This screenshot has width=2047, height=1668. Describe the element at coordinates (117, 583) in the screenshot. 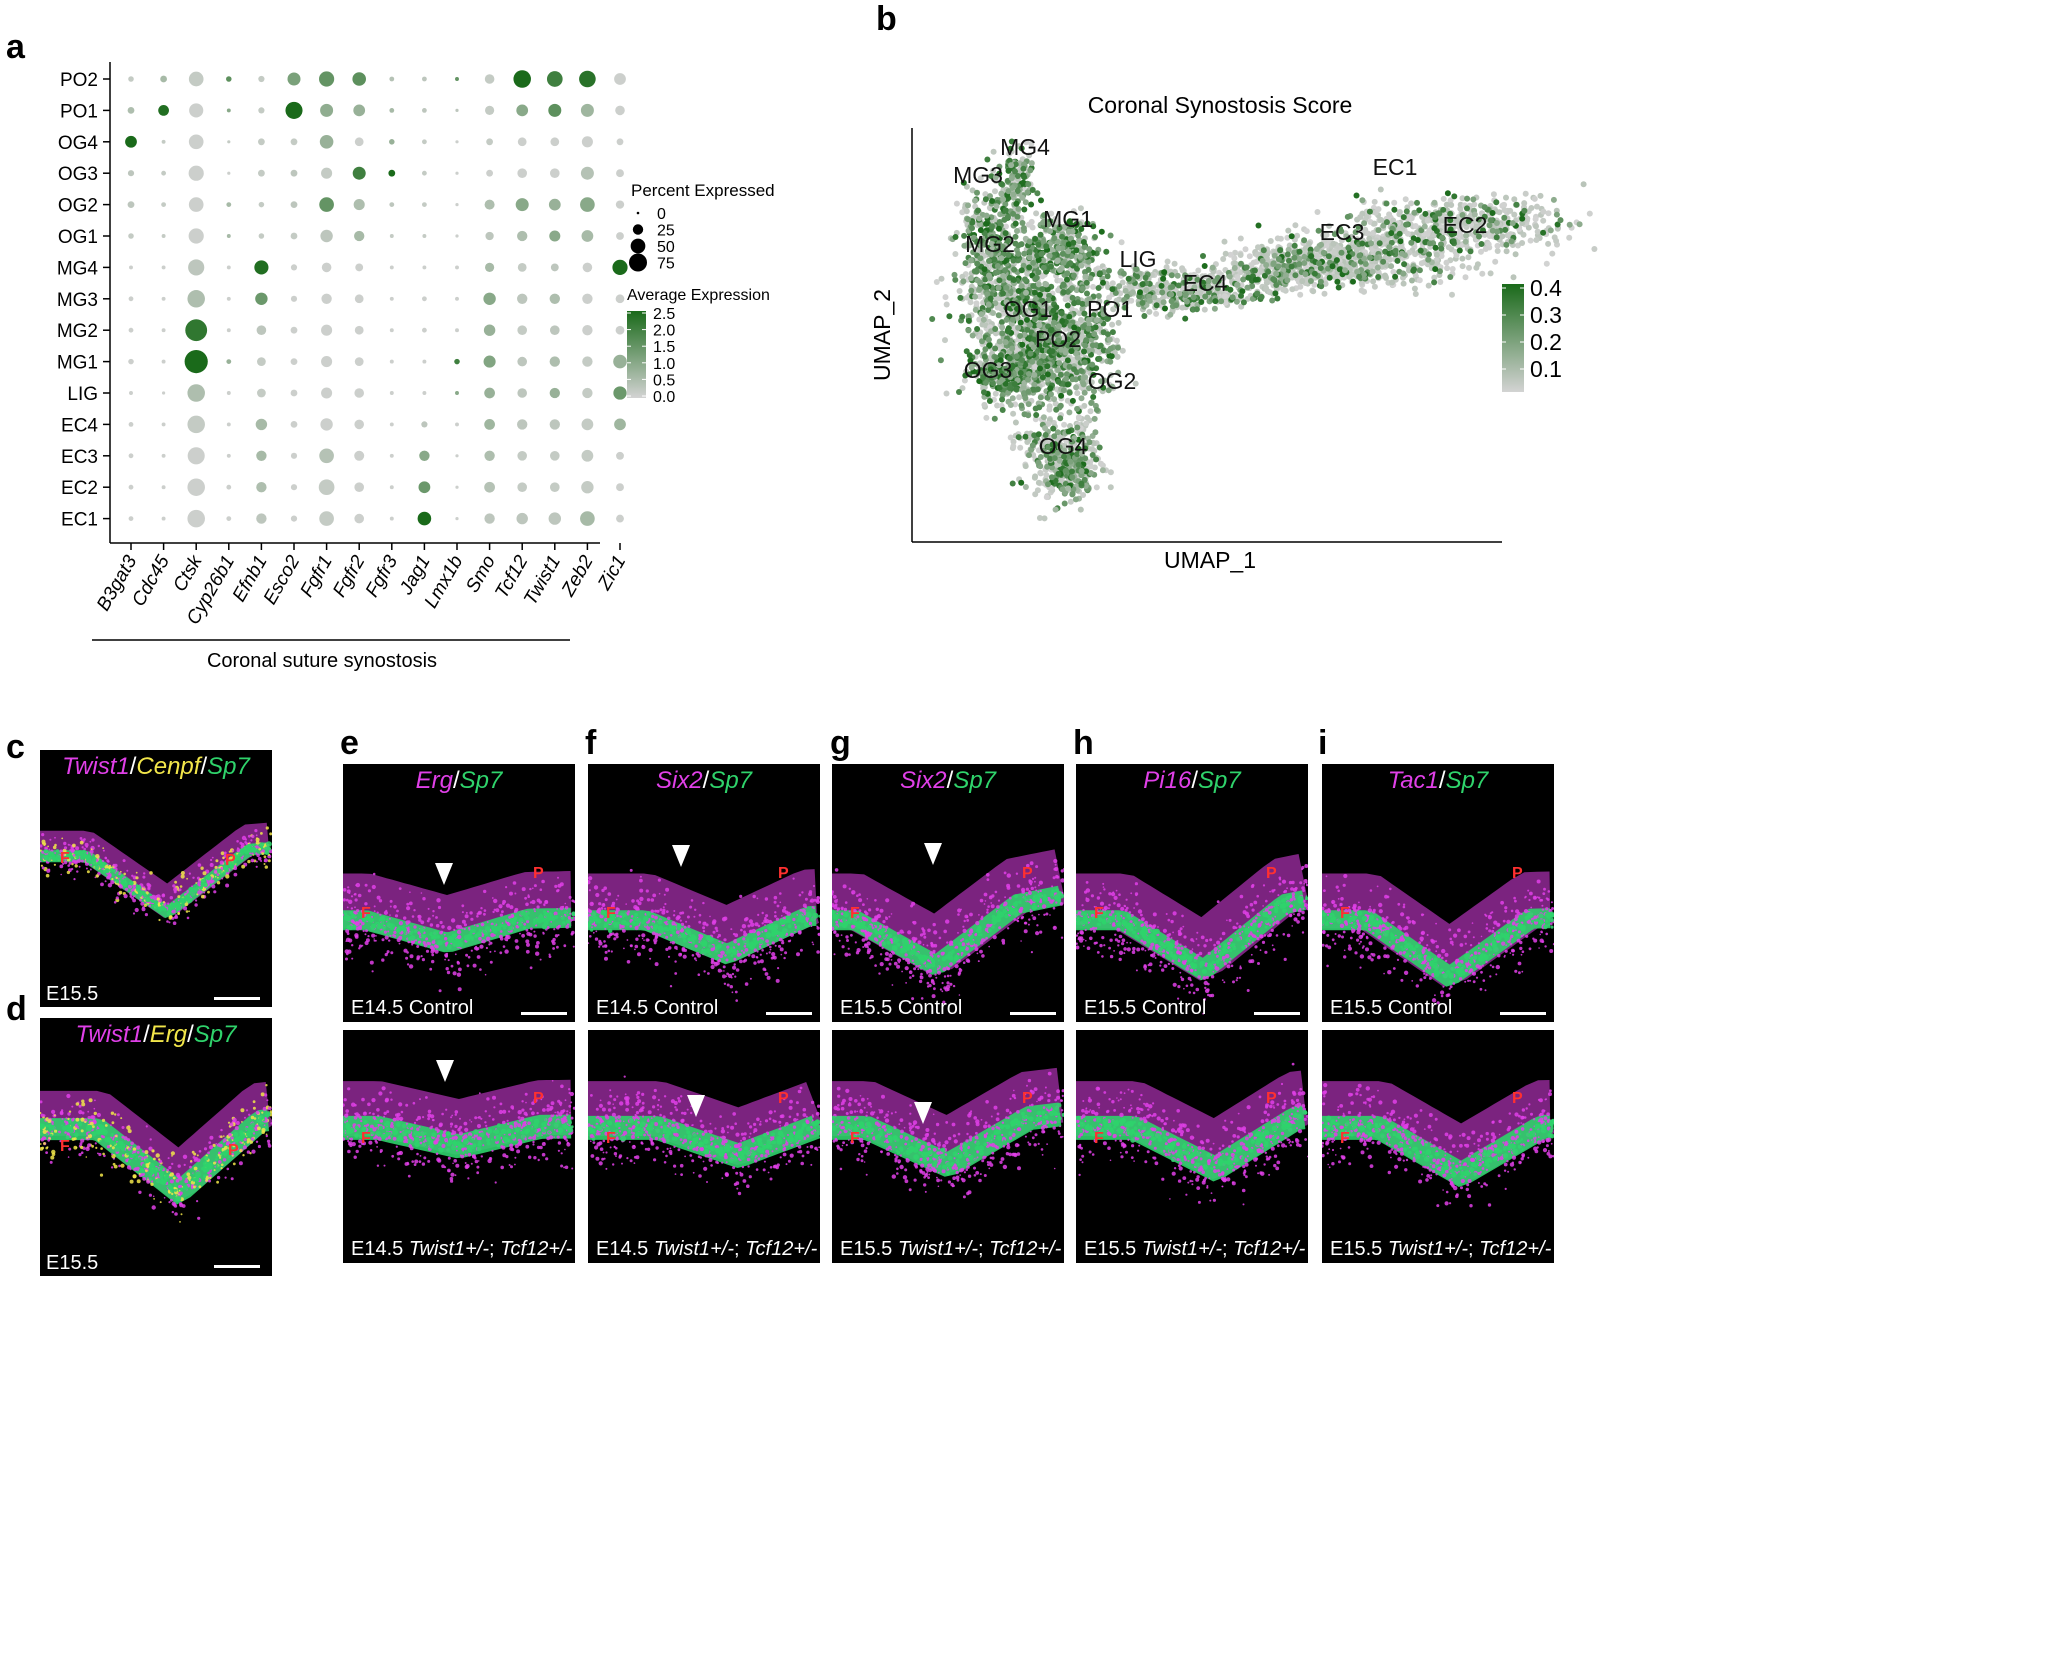

I see `dotplot-xlabel: B3gat3` at that location.